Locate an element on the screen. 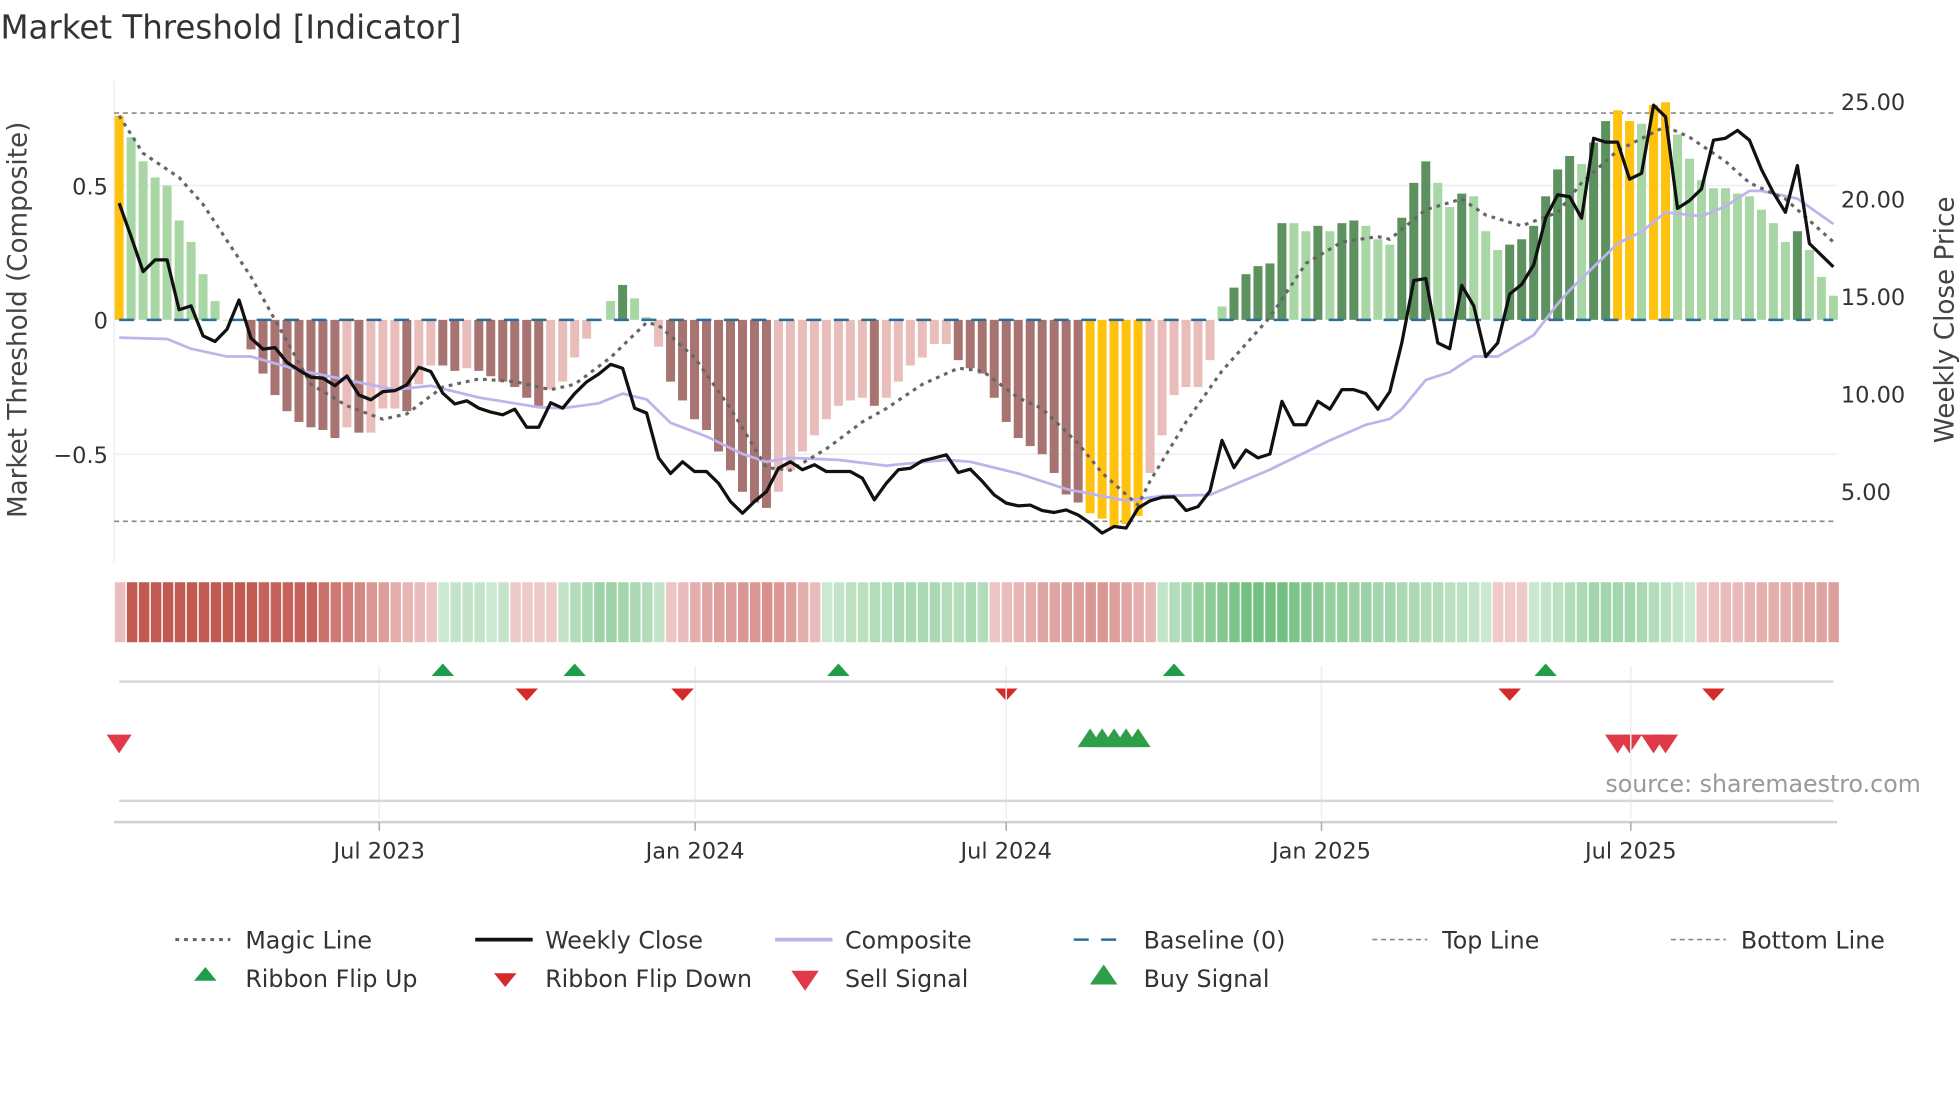  legend-item: Composite is located at coordinates (873, 940).